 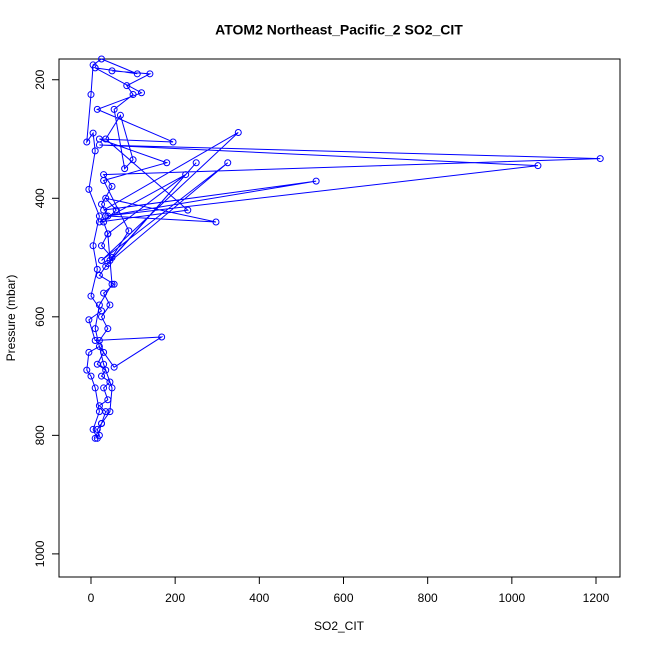 What do you see at coordinates (175, 598) in the screenshot?
I see `x-tick-label: 200` at bounding box center [175, 598].